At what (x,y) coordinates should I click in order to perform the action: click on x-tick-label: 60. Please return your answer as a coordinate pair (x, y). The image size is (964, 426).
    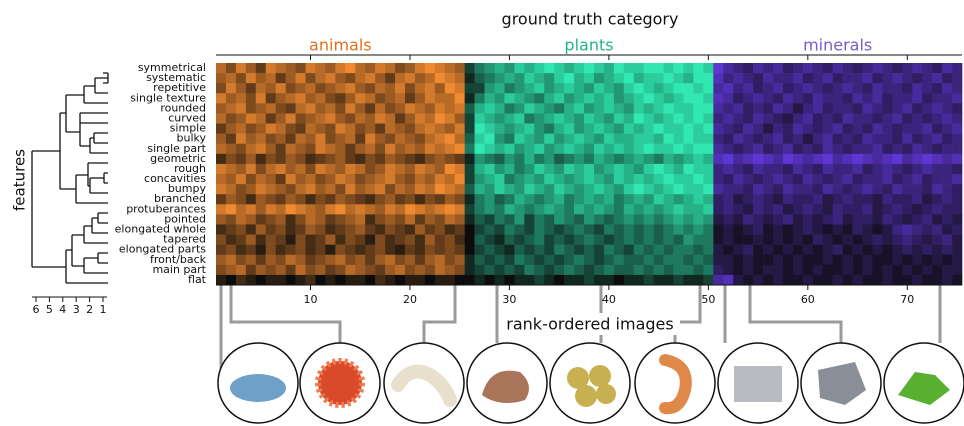
    Looking at the image, I should click on (808, 299).